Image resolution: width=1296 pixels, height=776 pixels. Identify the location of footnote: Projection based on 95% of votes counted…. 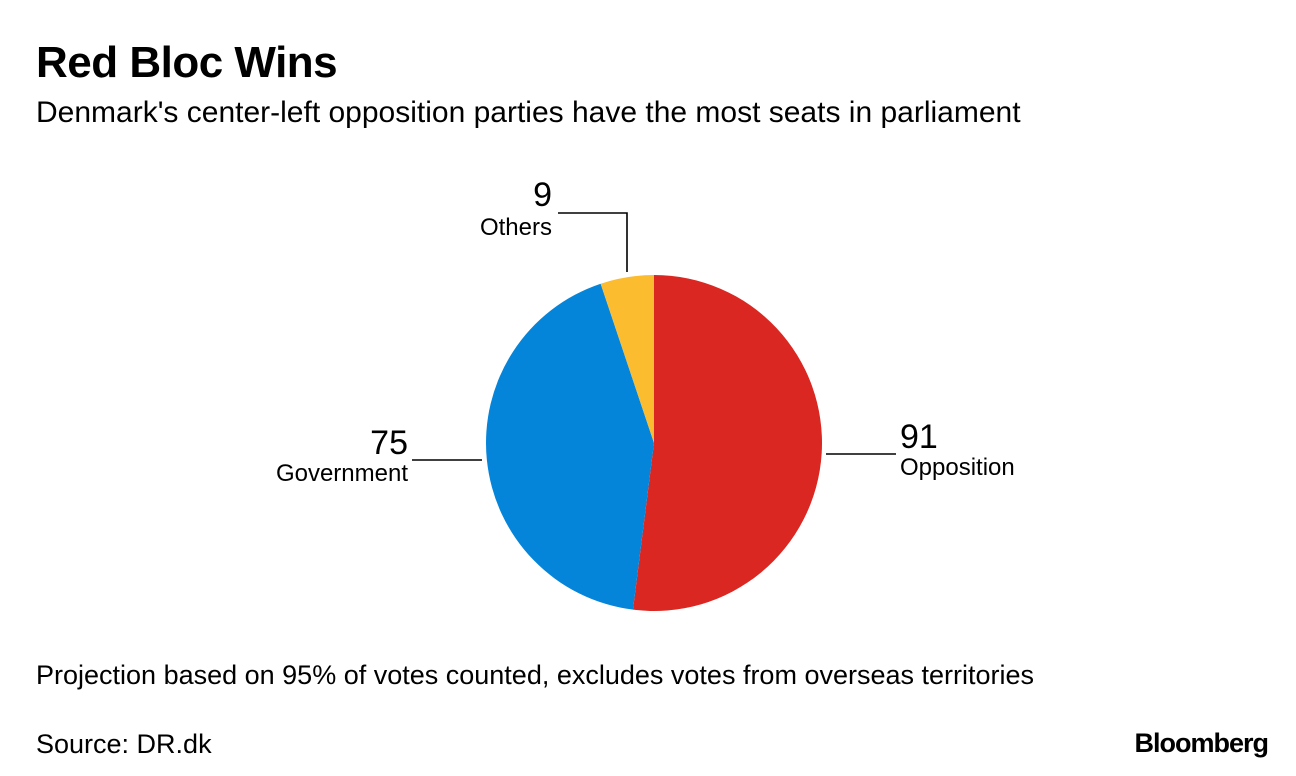
(535, 675).